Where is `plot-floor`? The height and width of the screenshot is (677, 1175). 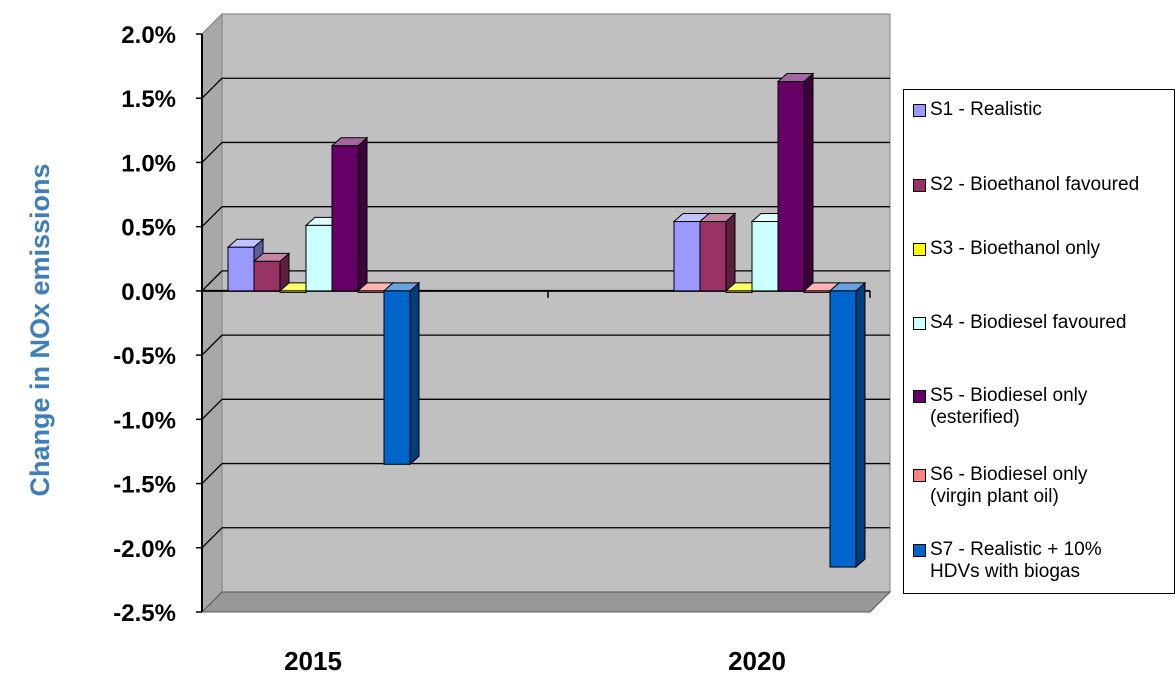 plot-floor is located at coordinates (546, 602).